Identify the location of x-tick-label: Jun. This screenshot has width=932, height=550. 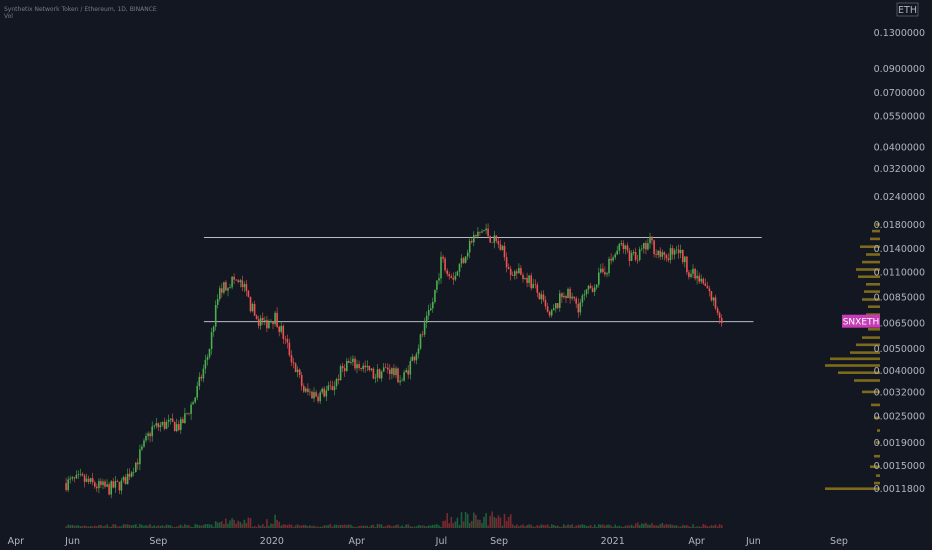
(72, 541).